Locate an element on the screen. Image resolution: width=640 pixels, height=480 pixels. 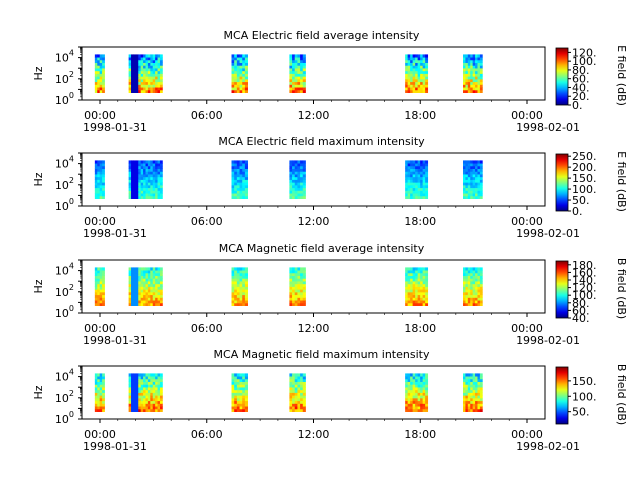
x-tick-label: 00:00 is located at coordinates (527, 115).